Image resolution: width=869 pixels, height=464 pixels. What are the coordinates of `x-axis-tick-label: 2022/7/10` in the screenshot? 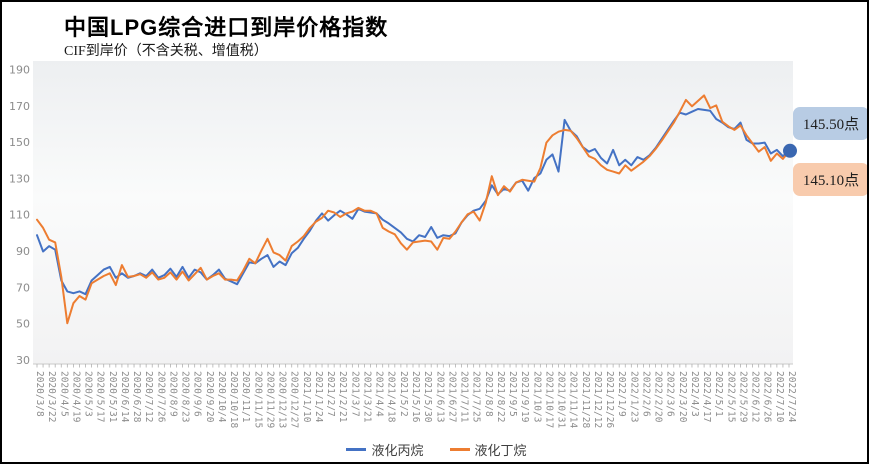 It's located at (779, 397).